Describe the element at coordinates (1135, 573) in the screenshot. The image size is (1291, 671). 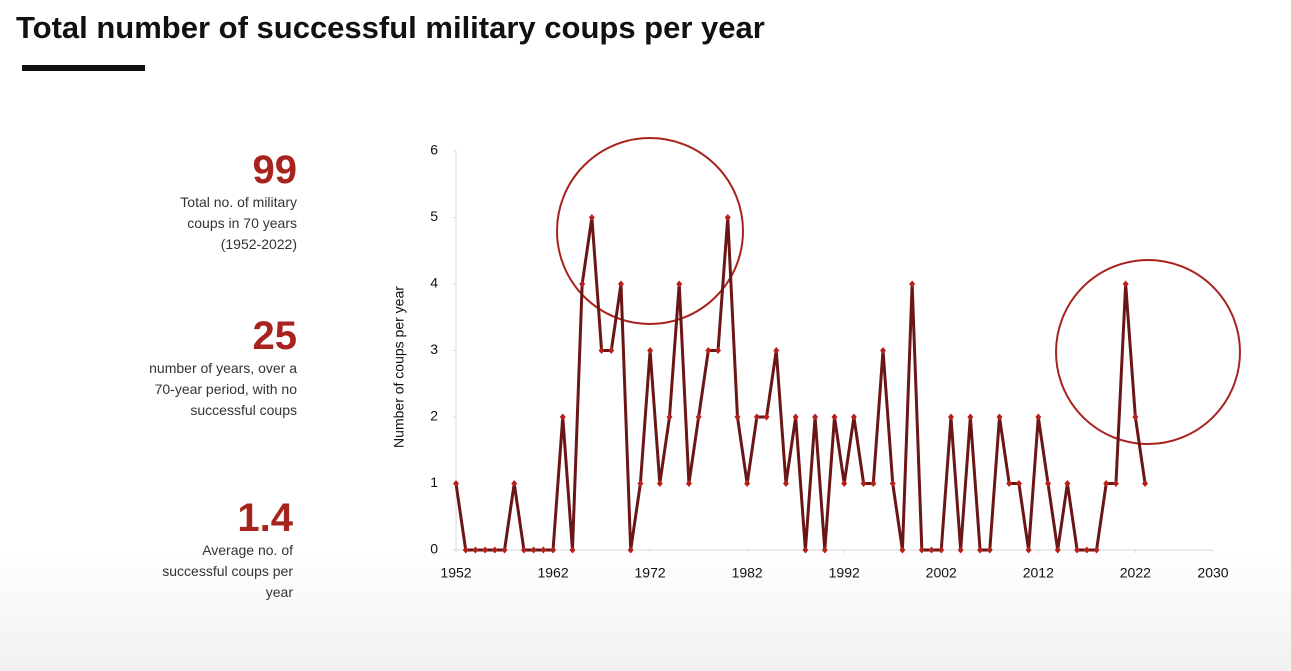
I see `x-tick-label: 2022` at that location.